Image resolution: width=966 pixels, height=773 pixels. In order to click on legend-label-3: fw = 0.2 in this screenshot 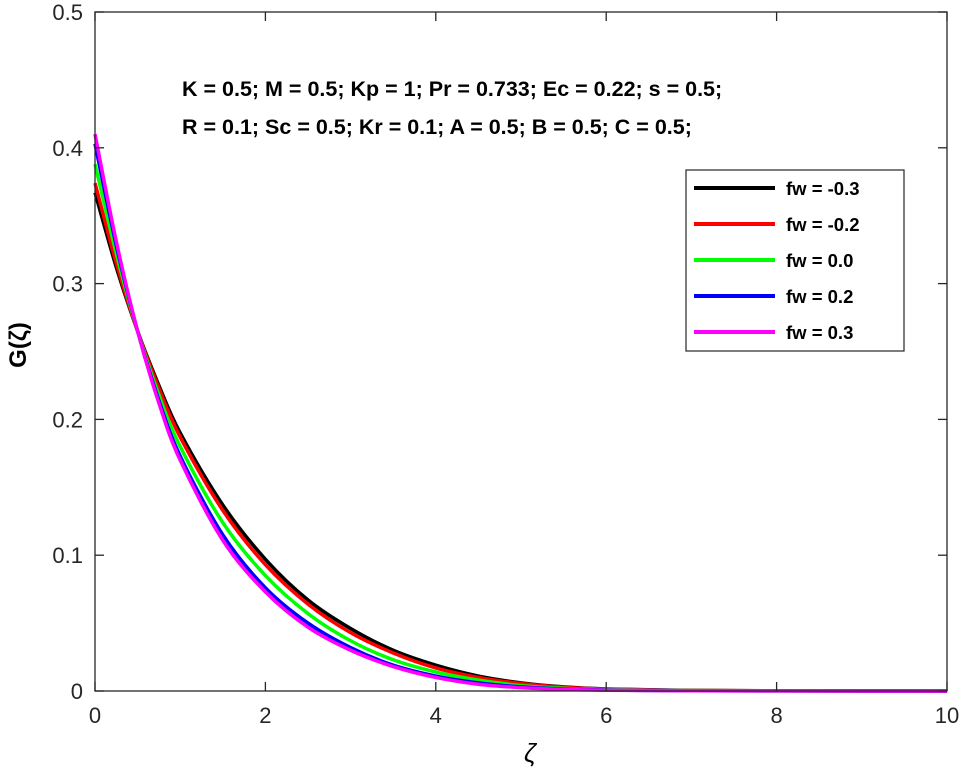, I will do `click(819, 296)`.